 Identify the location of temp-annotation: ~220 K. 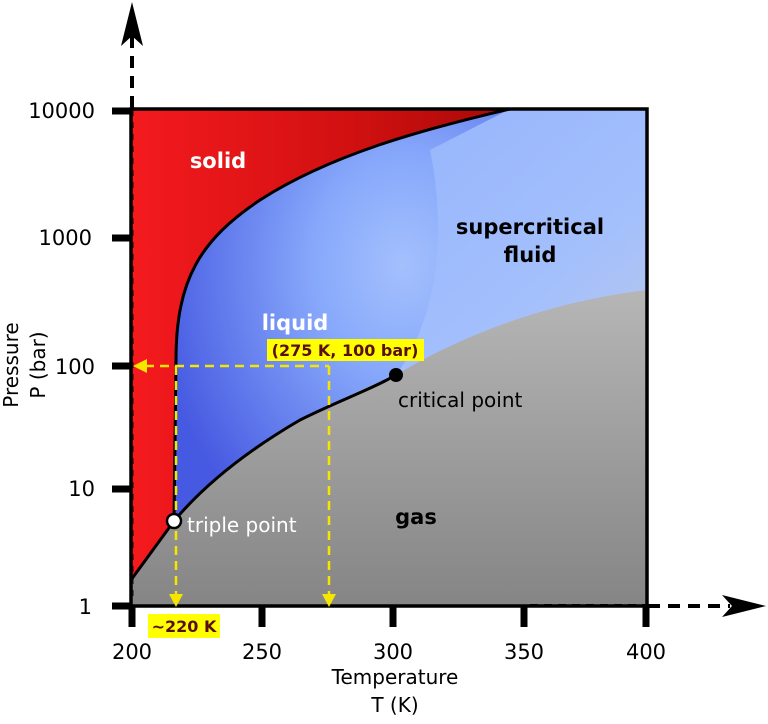
(184, 626).